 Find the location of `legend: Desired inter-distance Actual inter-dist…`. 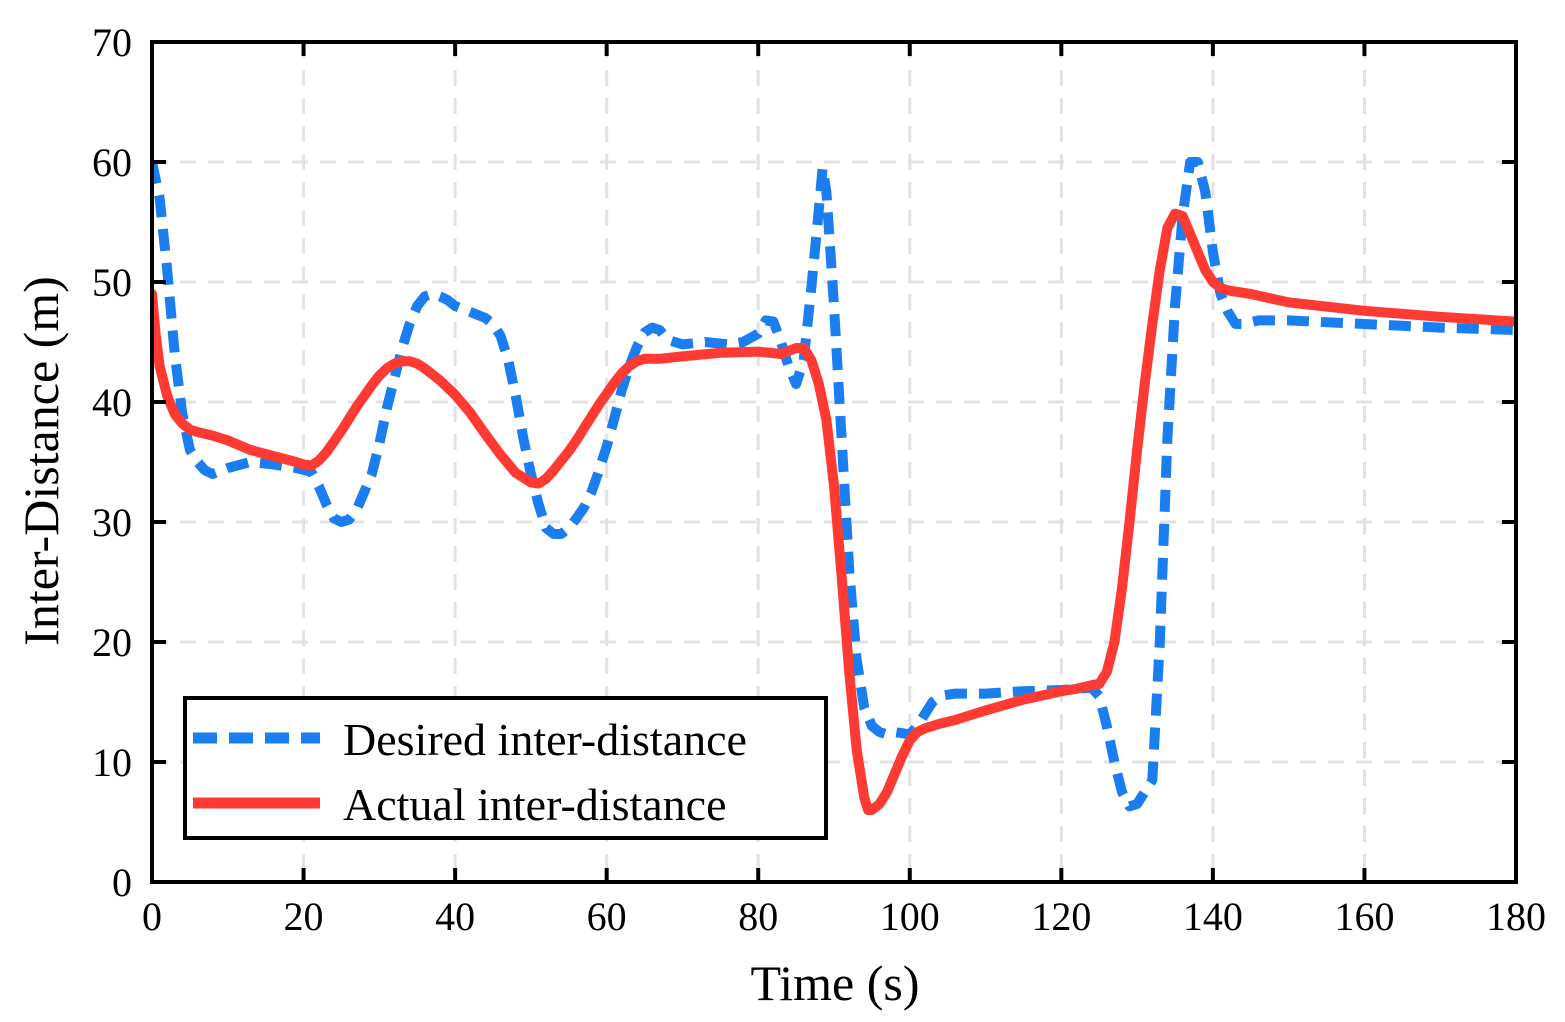

legend: Desired inter-distance Actual inter-dist… is located at coordinates (505, 768).